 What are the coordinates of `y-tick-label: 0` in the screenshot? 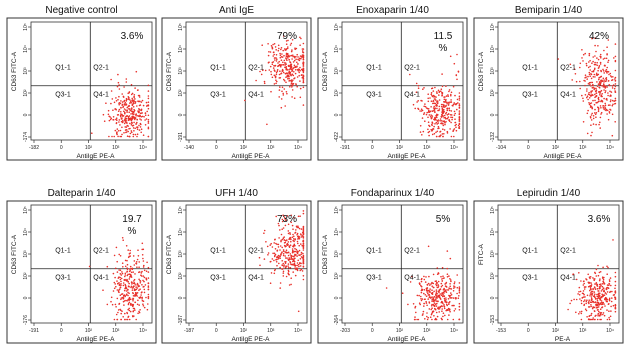 It's located at (337, 297).